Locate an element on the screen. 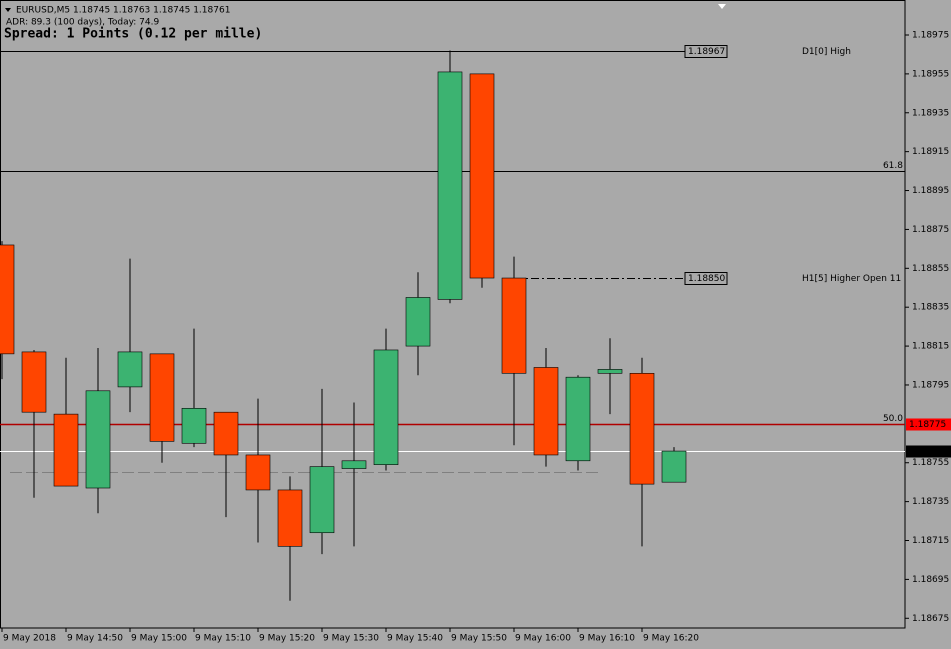  y-tick-label: 1.18815 is located at coordinates (930, 347).